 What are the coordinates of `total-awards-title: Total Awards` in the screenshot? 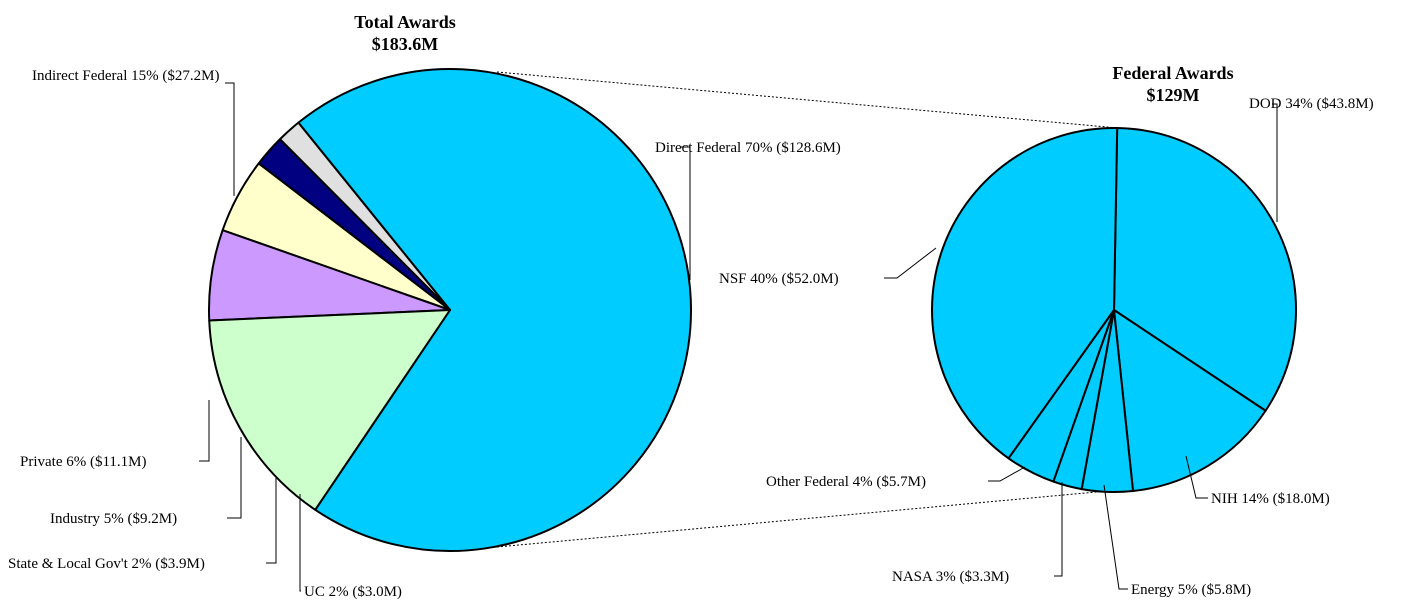 It's located at (405, 22).